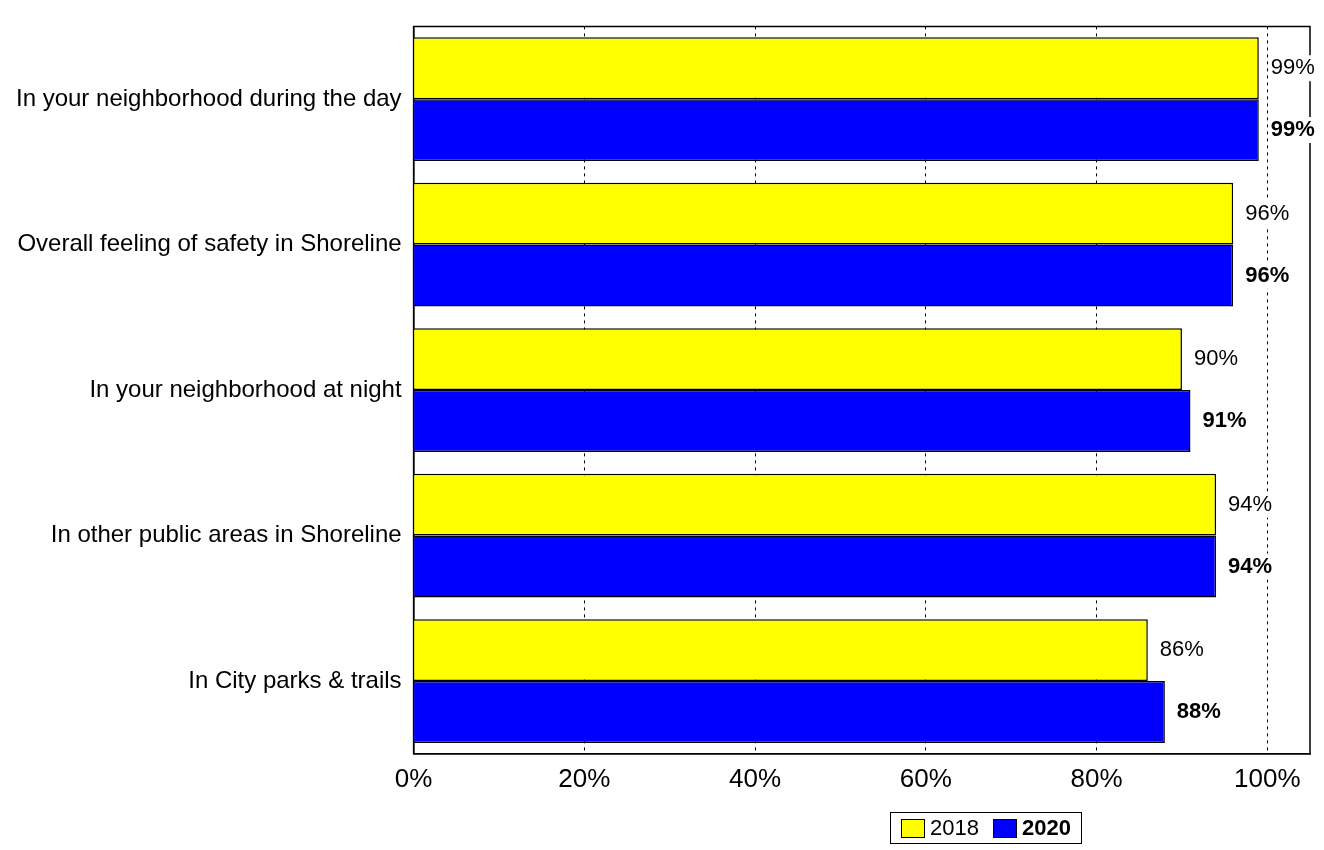 The width and height of the screenshot is (1324, 850). What do you see at coordinates (755, 777) in the screenshot?
I see `x-tick-label: 40%` at bounding box center [755, 777].